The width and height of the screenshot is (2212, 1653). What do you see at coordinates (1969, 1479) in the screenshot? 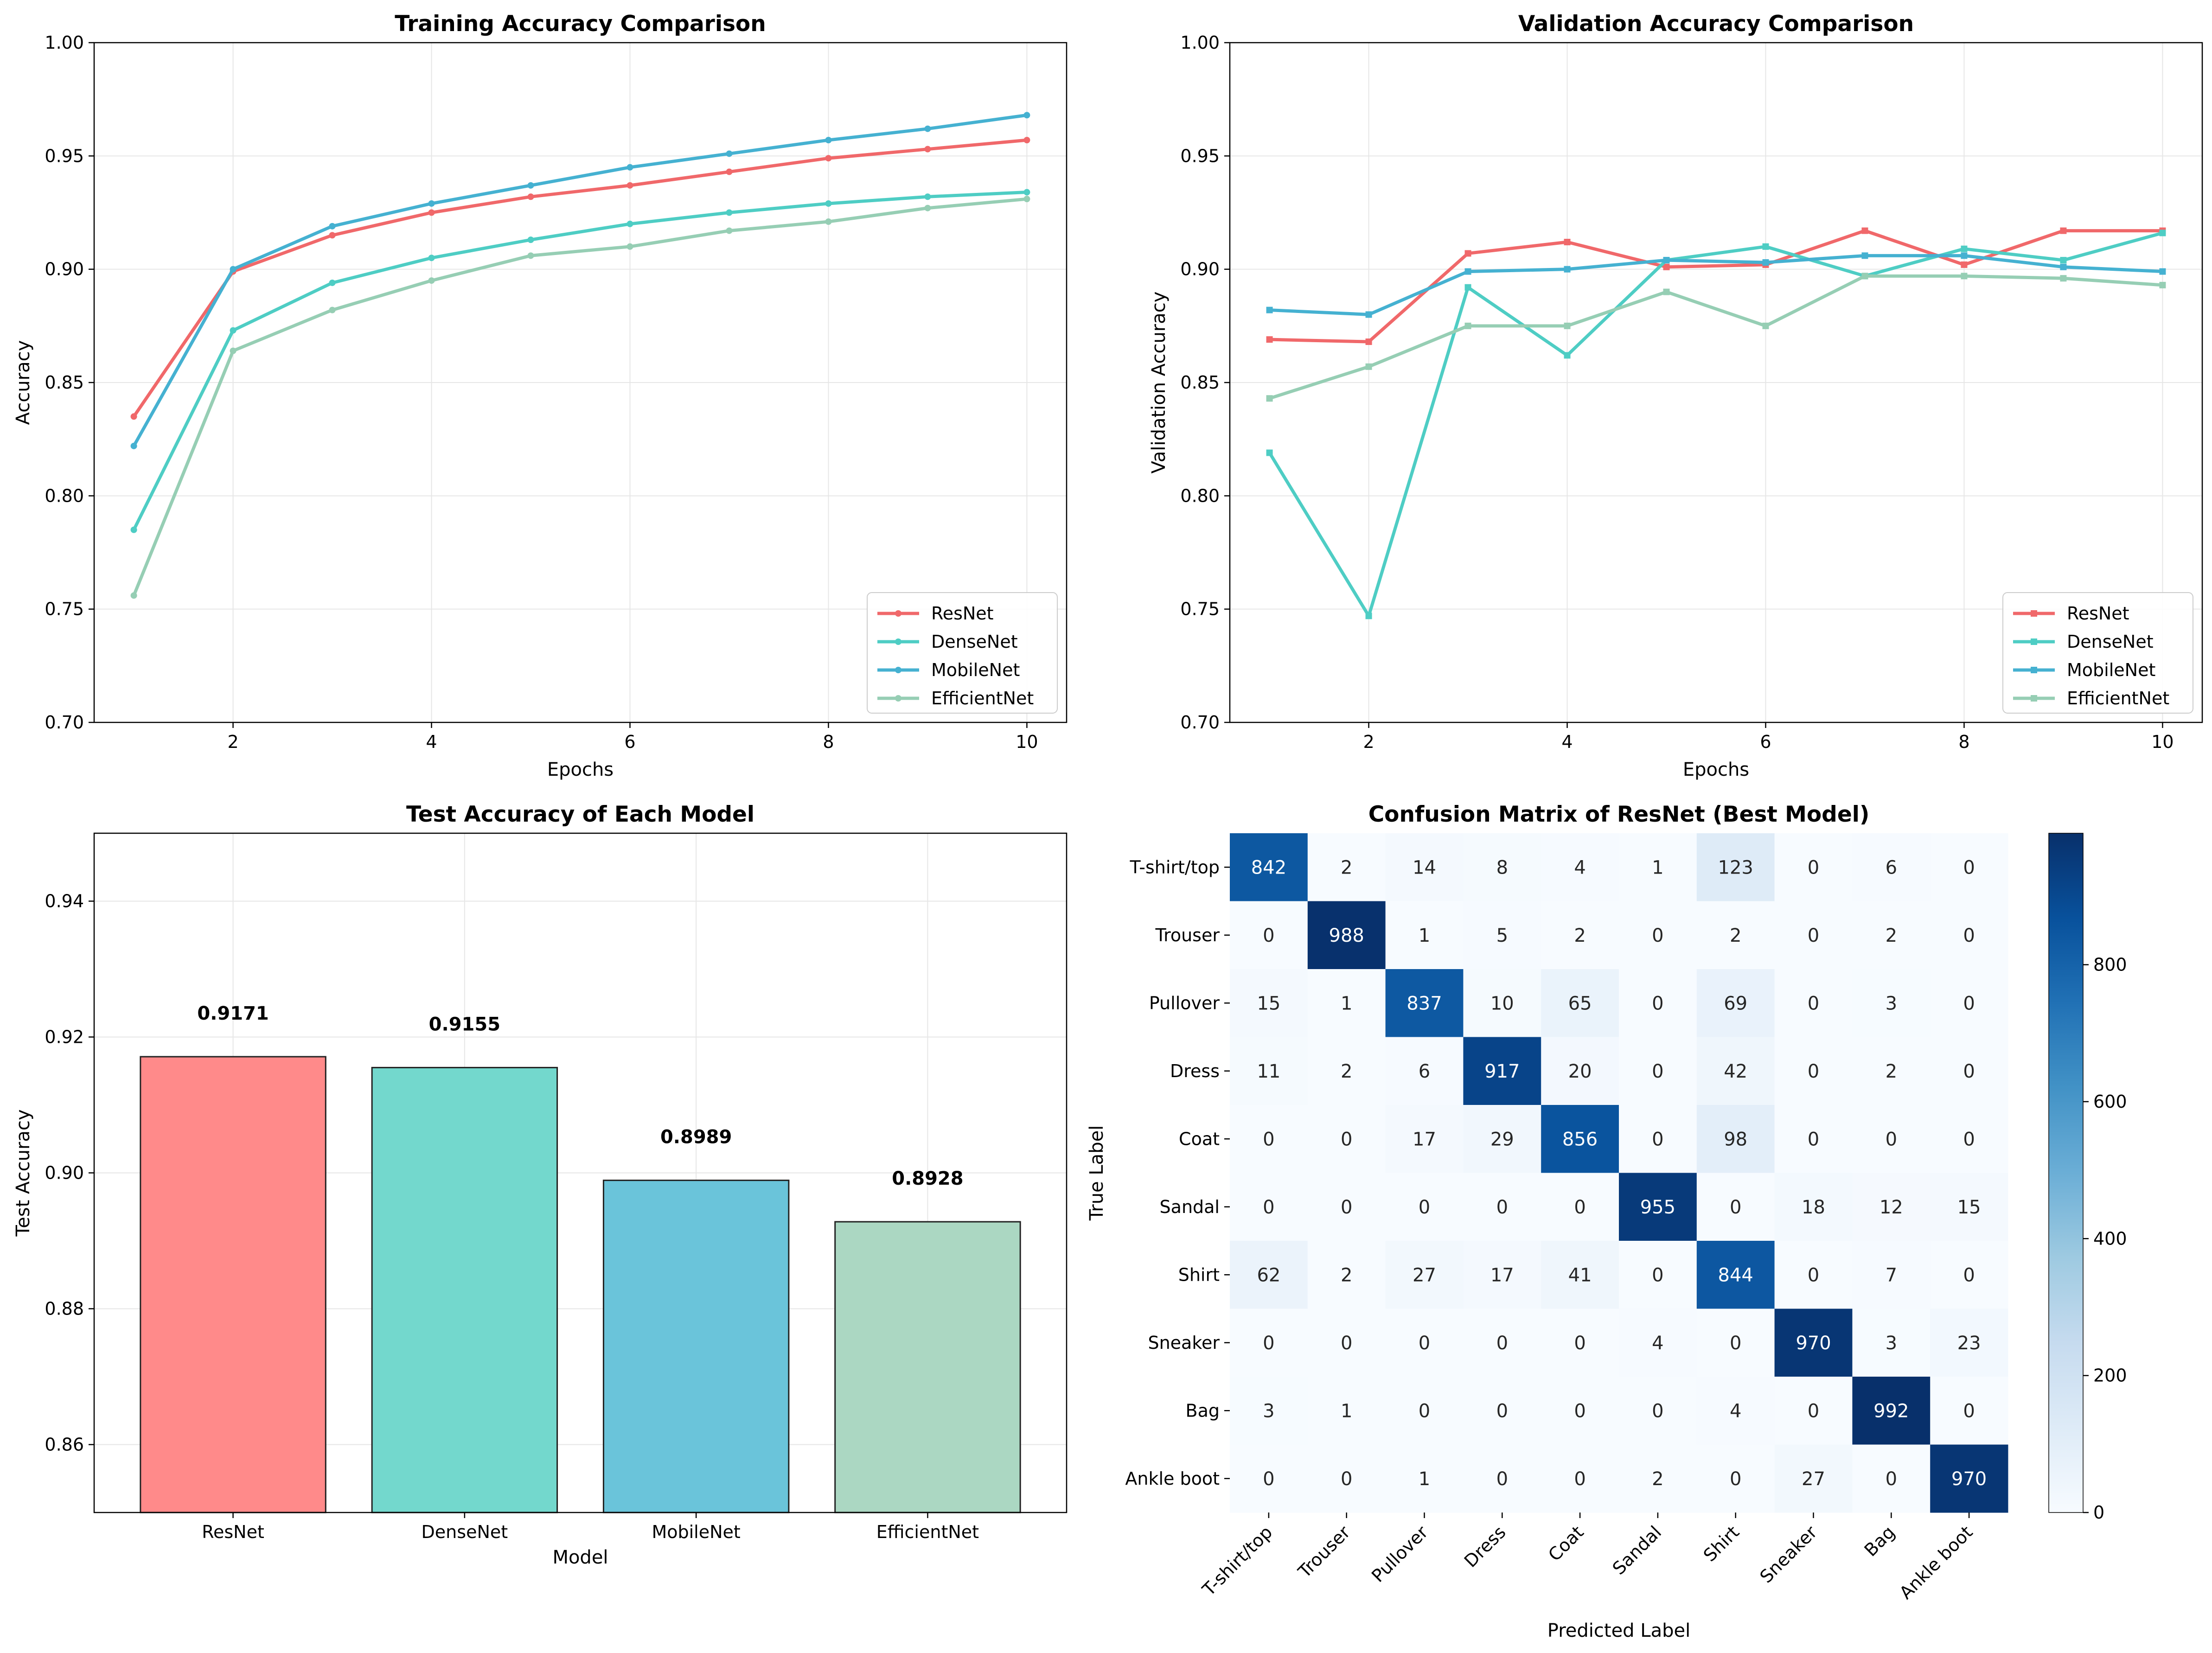
I see `cell-value: 970` at bounding box center [1969, 1479].